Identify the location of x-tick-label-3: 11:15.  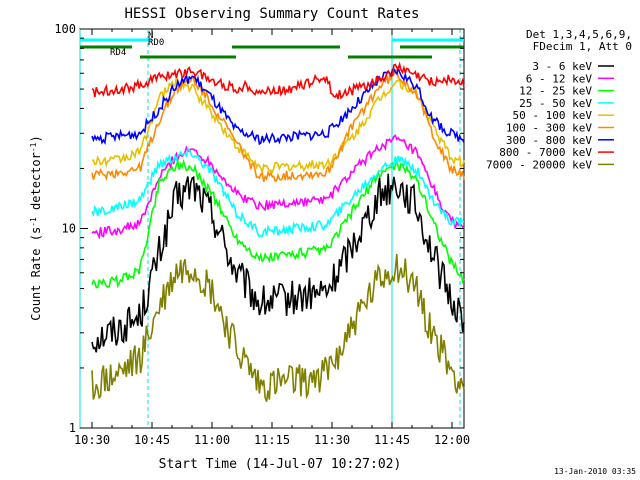
(272, 440).